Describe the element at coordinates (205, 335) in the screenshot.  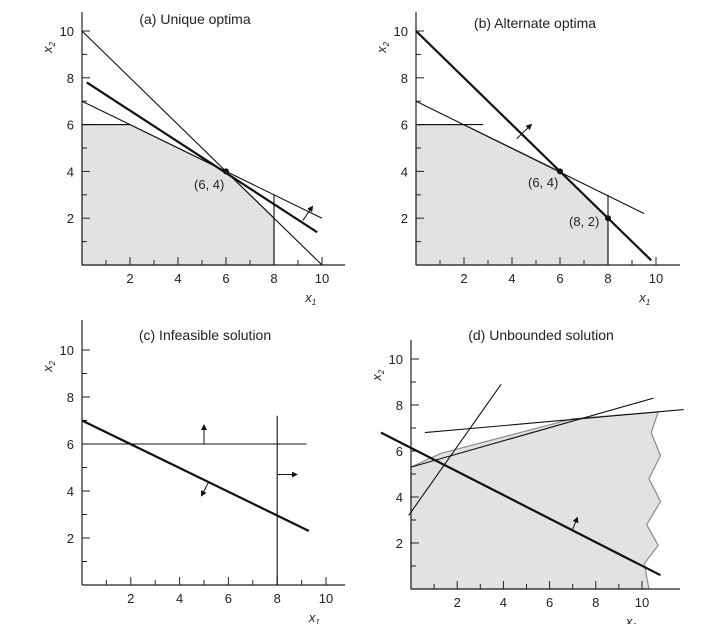
I see `panel-title: (c) Infeasible solution` at that location.